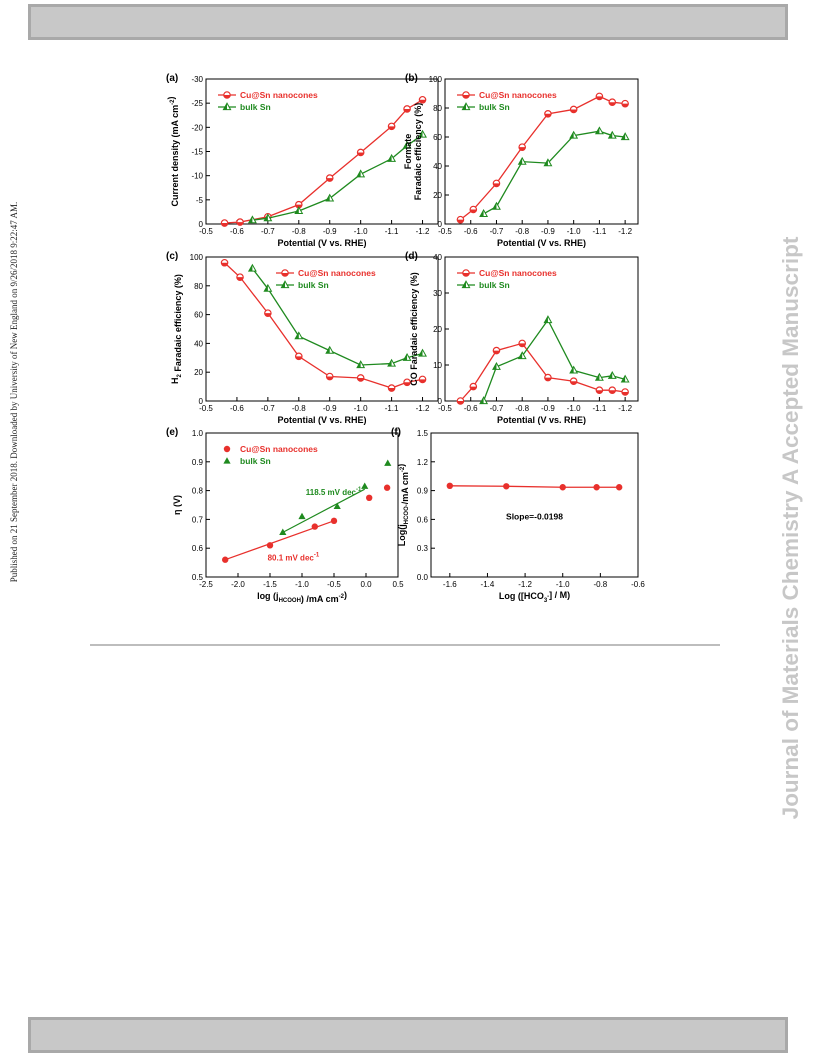 The image size is (816, 1056). What do you see at coordinates (268, 408) in the screenshot?
I see `x-tick-label: -0.7` at bounding box center [268, 408].